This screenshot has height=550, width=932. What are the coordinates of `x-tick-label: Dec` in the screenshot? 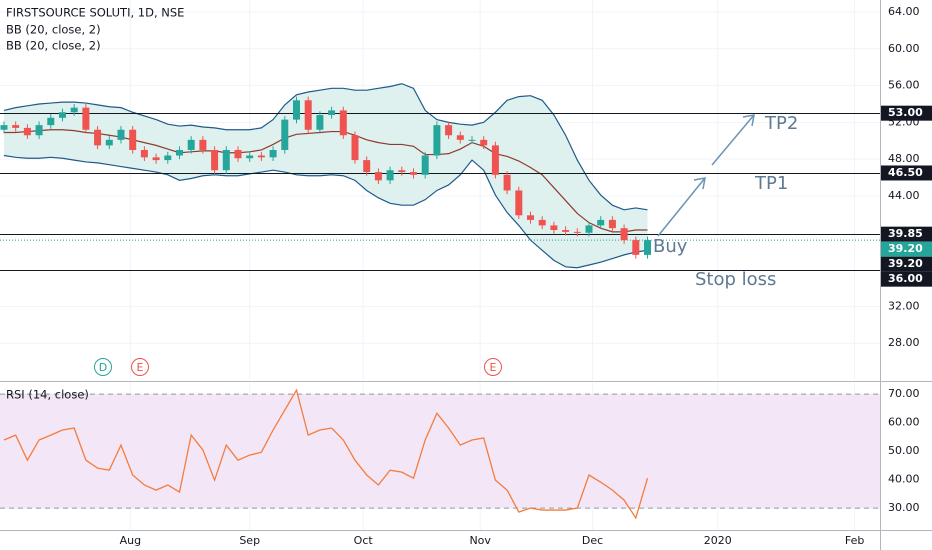 It's located at (592, 540).